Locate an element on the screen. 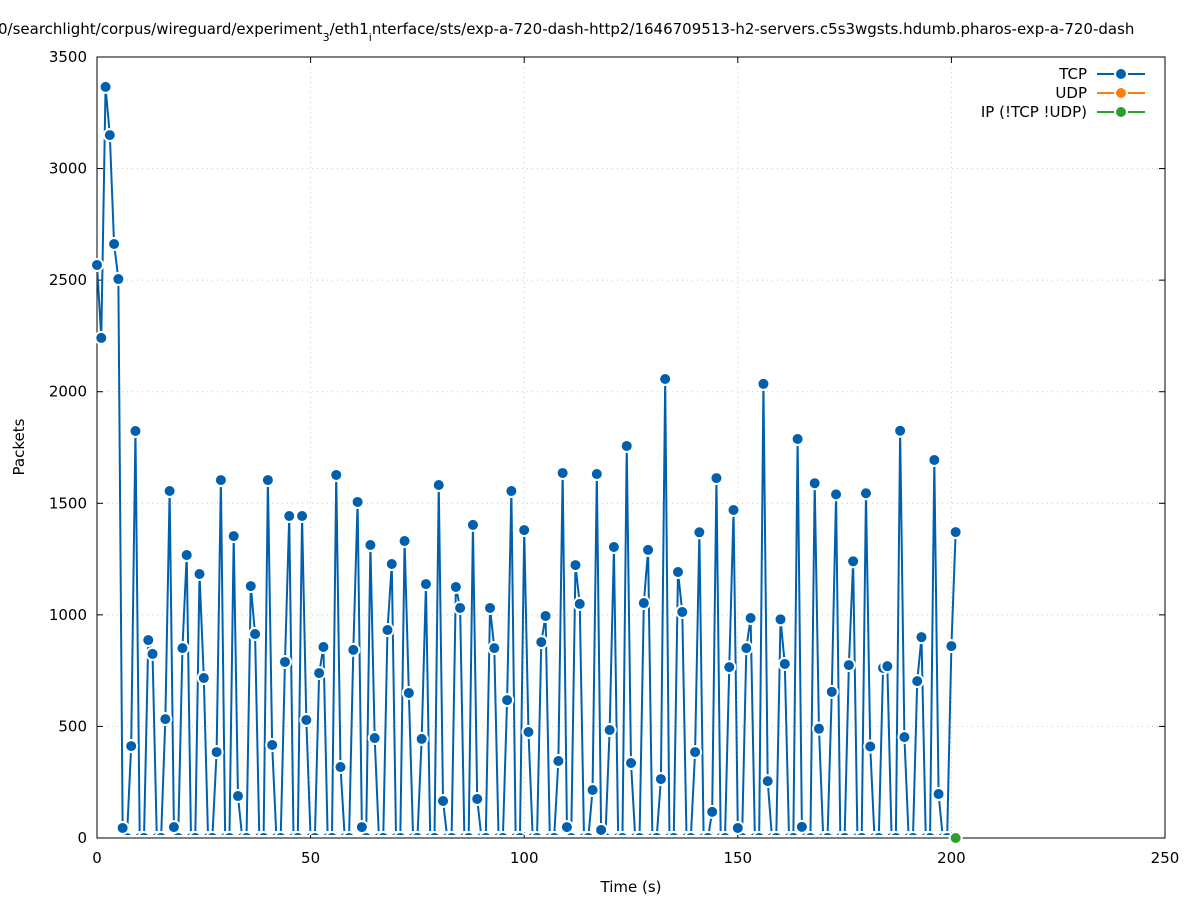 The image size is (1197, 900). x-tick-label: 100 is located at coordinates (524, 858).